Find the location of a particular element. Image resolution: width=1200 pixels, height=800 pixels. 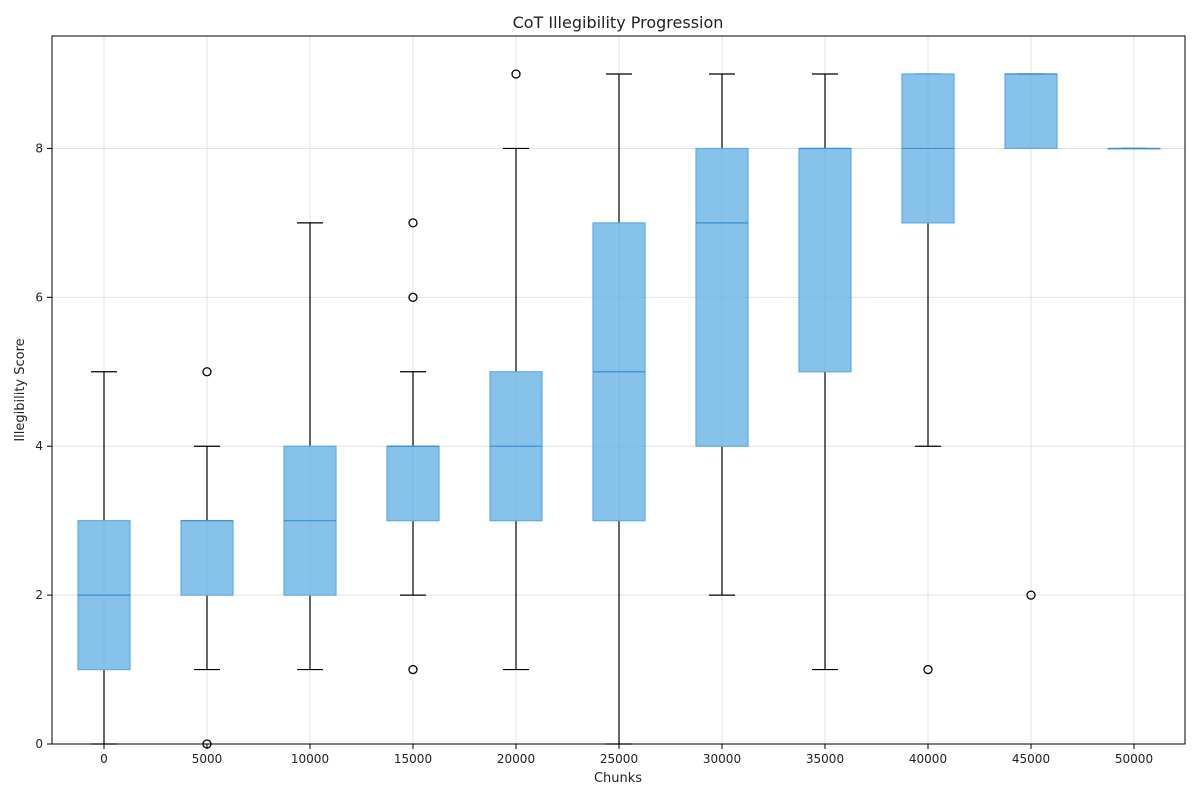

y-tick-label: 4 is located at coordinates (39, 446).